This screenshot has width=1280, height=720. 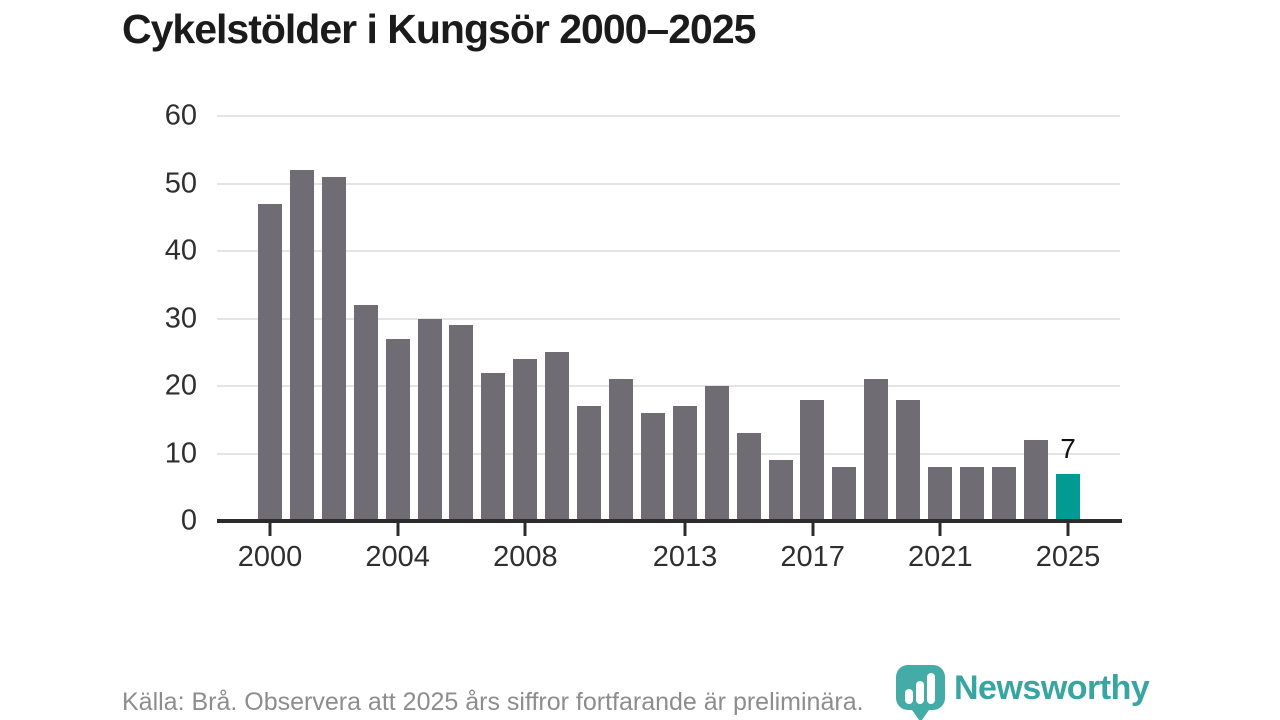 What do you see at coordinates (685, 529) in the screenshot?
I see `x-tick-2013` at bounding box center [685, 529].